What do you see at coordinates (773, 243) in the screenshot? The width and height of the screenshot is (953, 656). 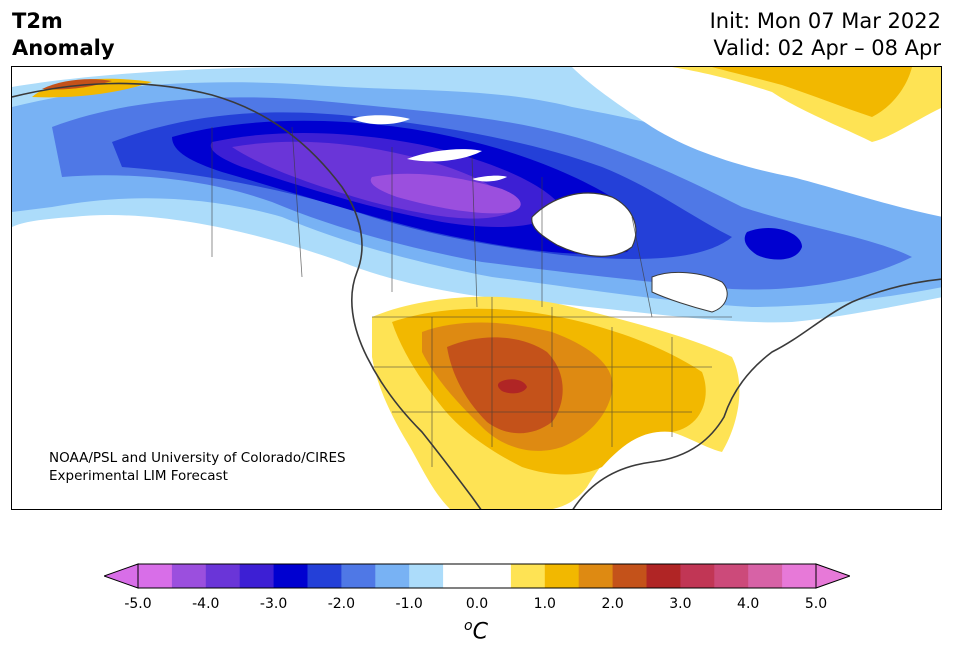 I see `cold-anomaly-core` at bounding box center [773, 243].